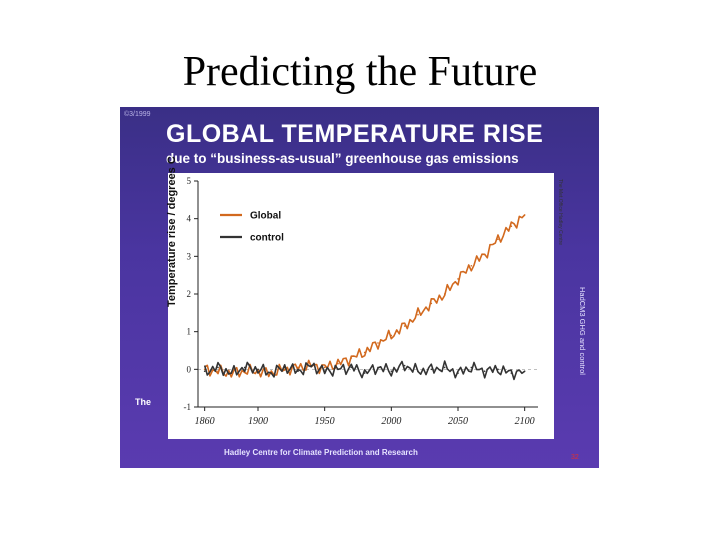 This screenshot has width=720, height=540. What do you see at coordinates (189, 256) in the screenshot?
I see `y-tick-label: 3` at bounding box center [189, 256].